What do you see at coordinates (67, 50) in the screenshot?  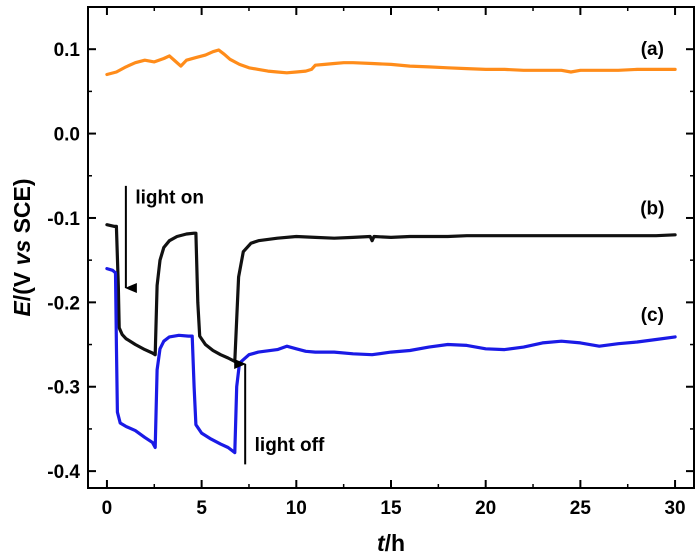 I see `y-tick-label: 0.1` at bounding box center [67, 50].